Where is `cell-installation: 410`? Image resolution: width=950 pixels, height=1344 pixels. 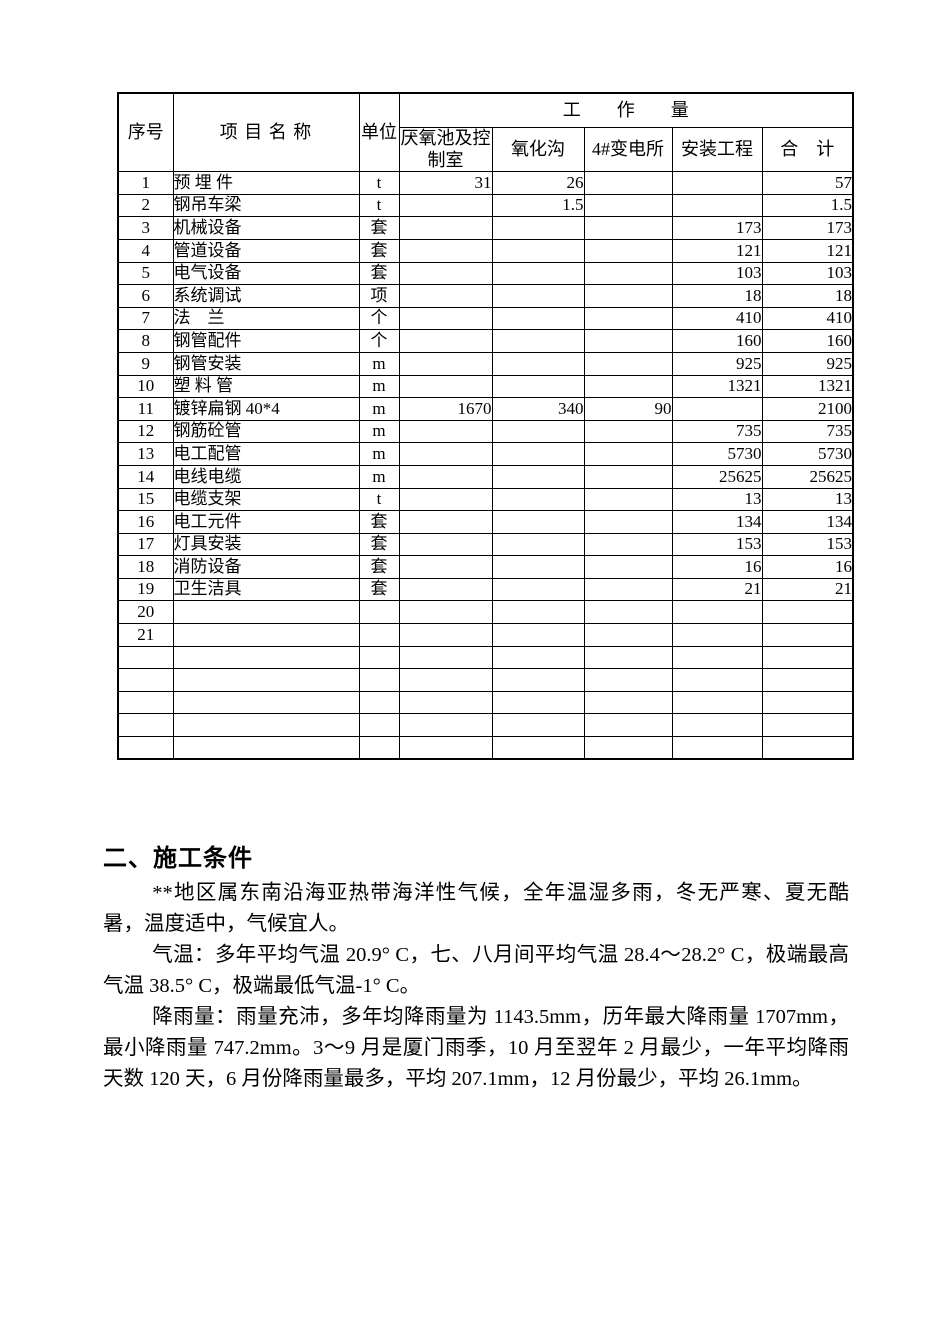 cell-installation: 410 is located at coordinates (717, 318).